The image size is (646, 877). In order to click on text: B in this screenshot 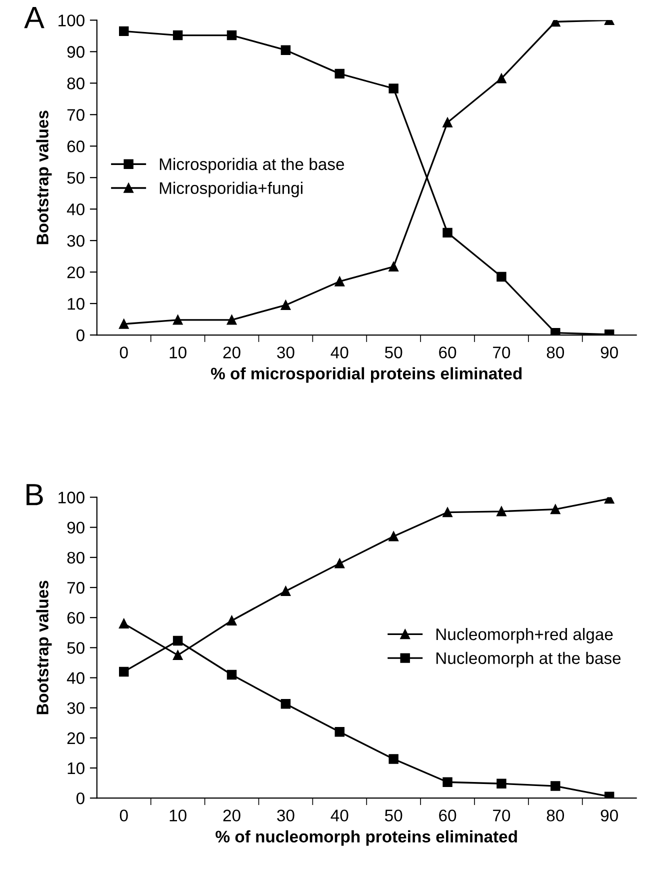, I will do `click(34, 495)`.